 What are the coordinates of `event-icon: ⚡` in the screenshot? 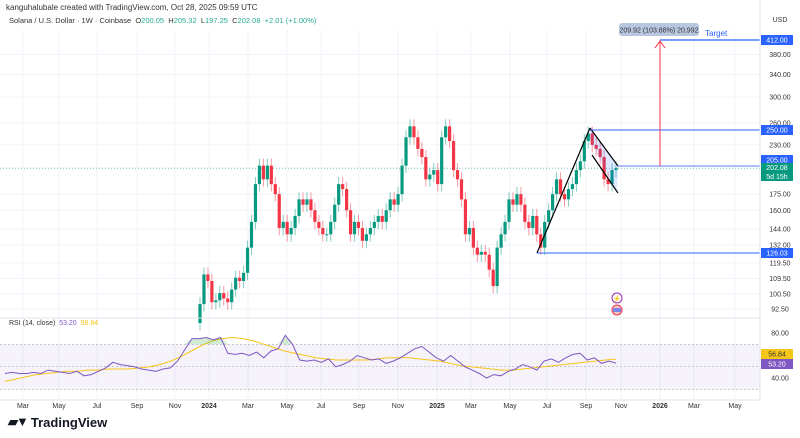 It's located at (617, 298).